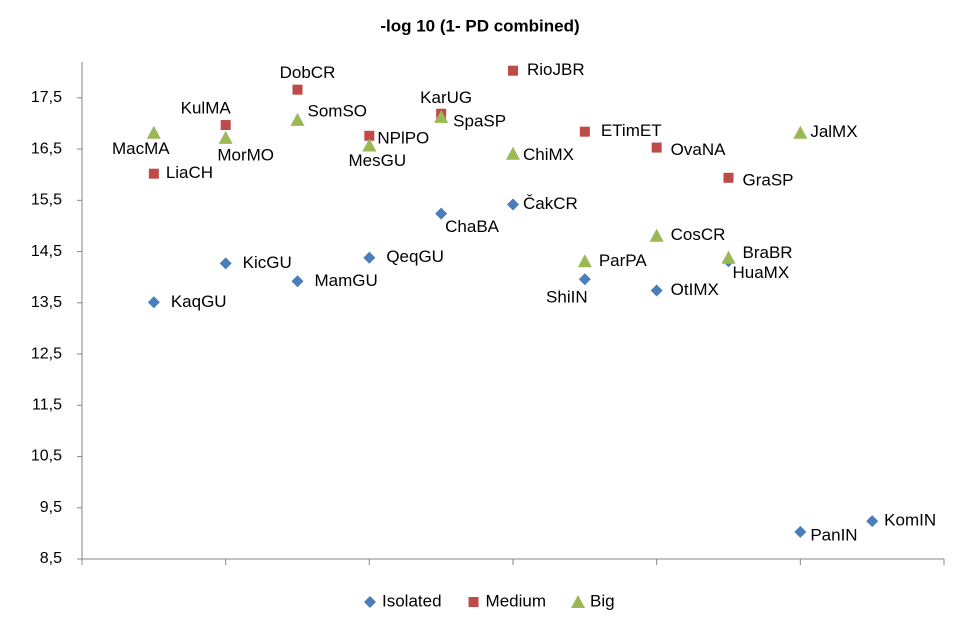  Describe the element at coordinates (245, 154) in the screenshot. I see `point-label: MorMO` at that location.